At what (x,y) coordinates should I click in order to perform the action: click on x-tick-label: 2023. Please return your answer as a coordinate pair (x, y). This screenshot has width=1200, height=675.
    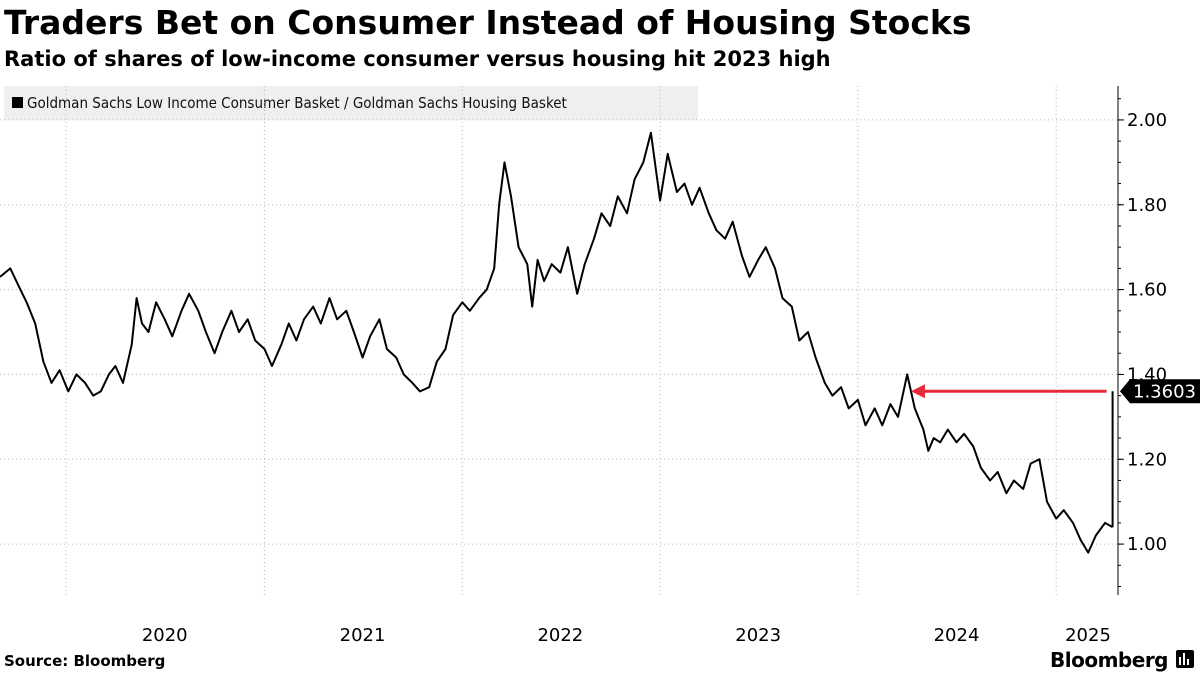
    Looking at the image, I should click on (758, 635).